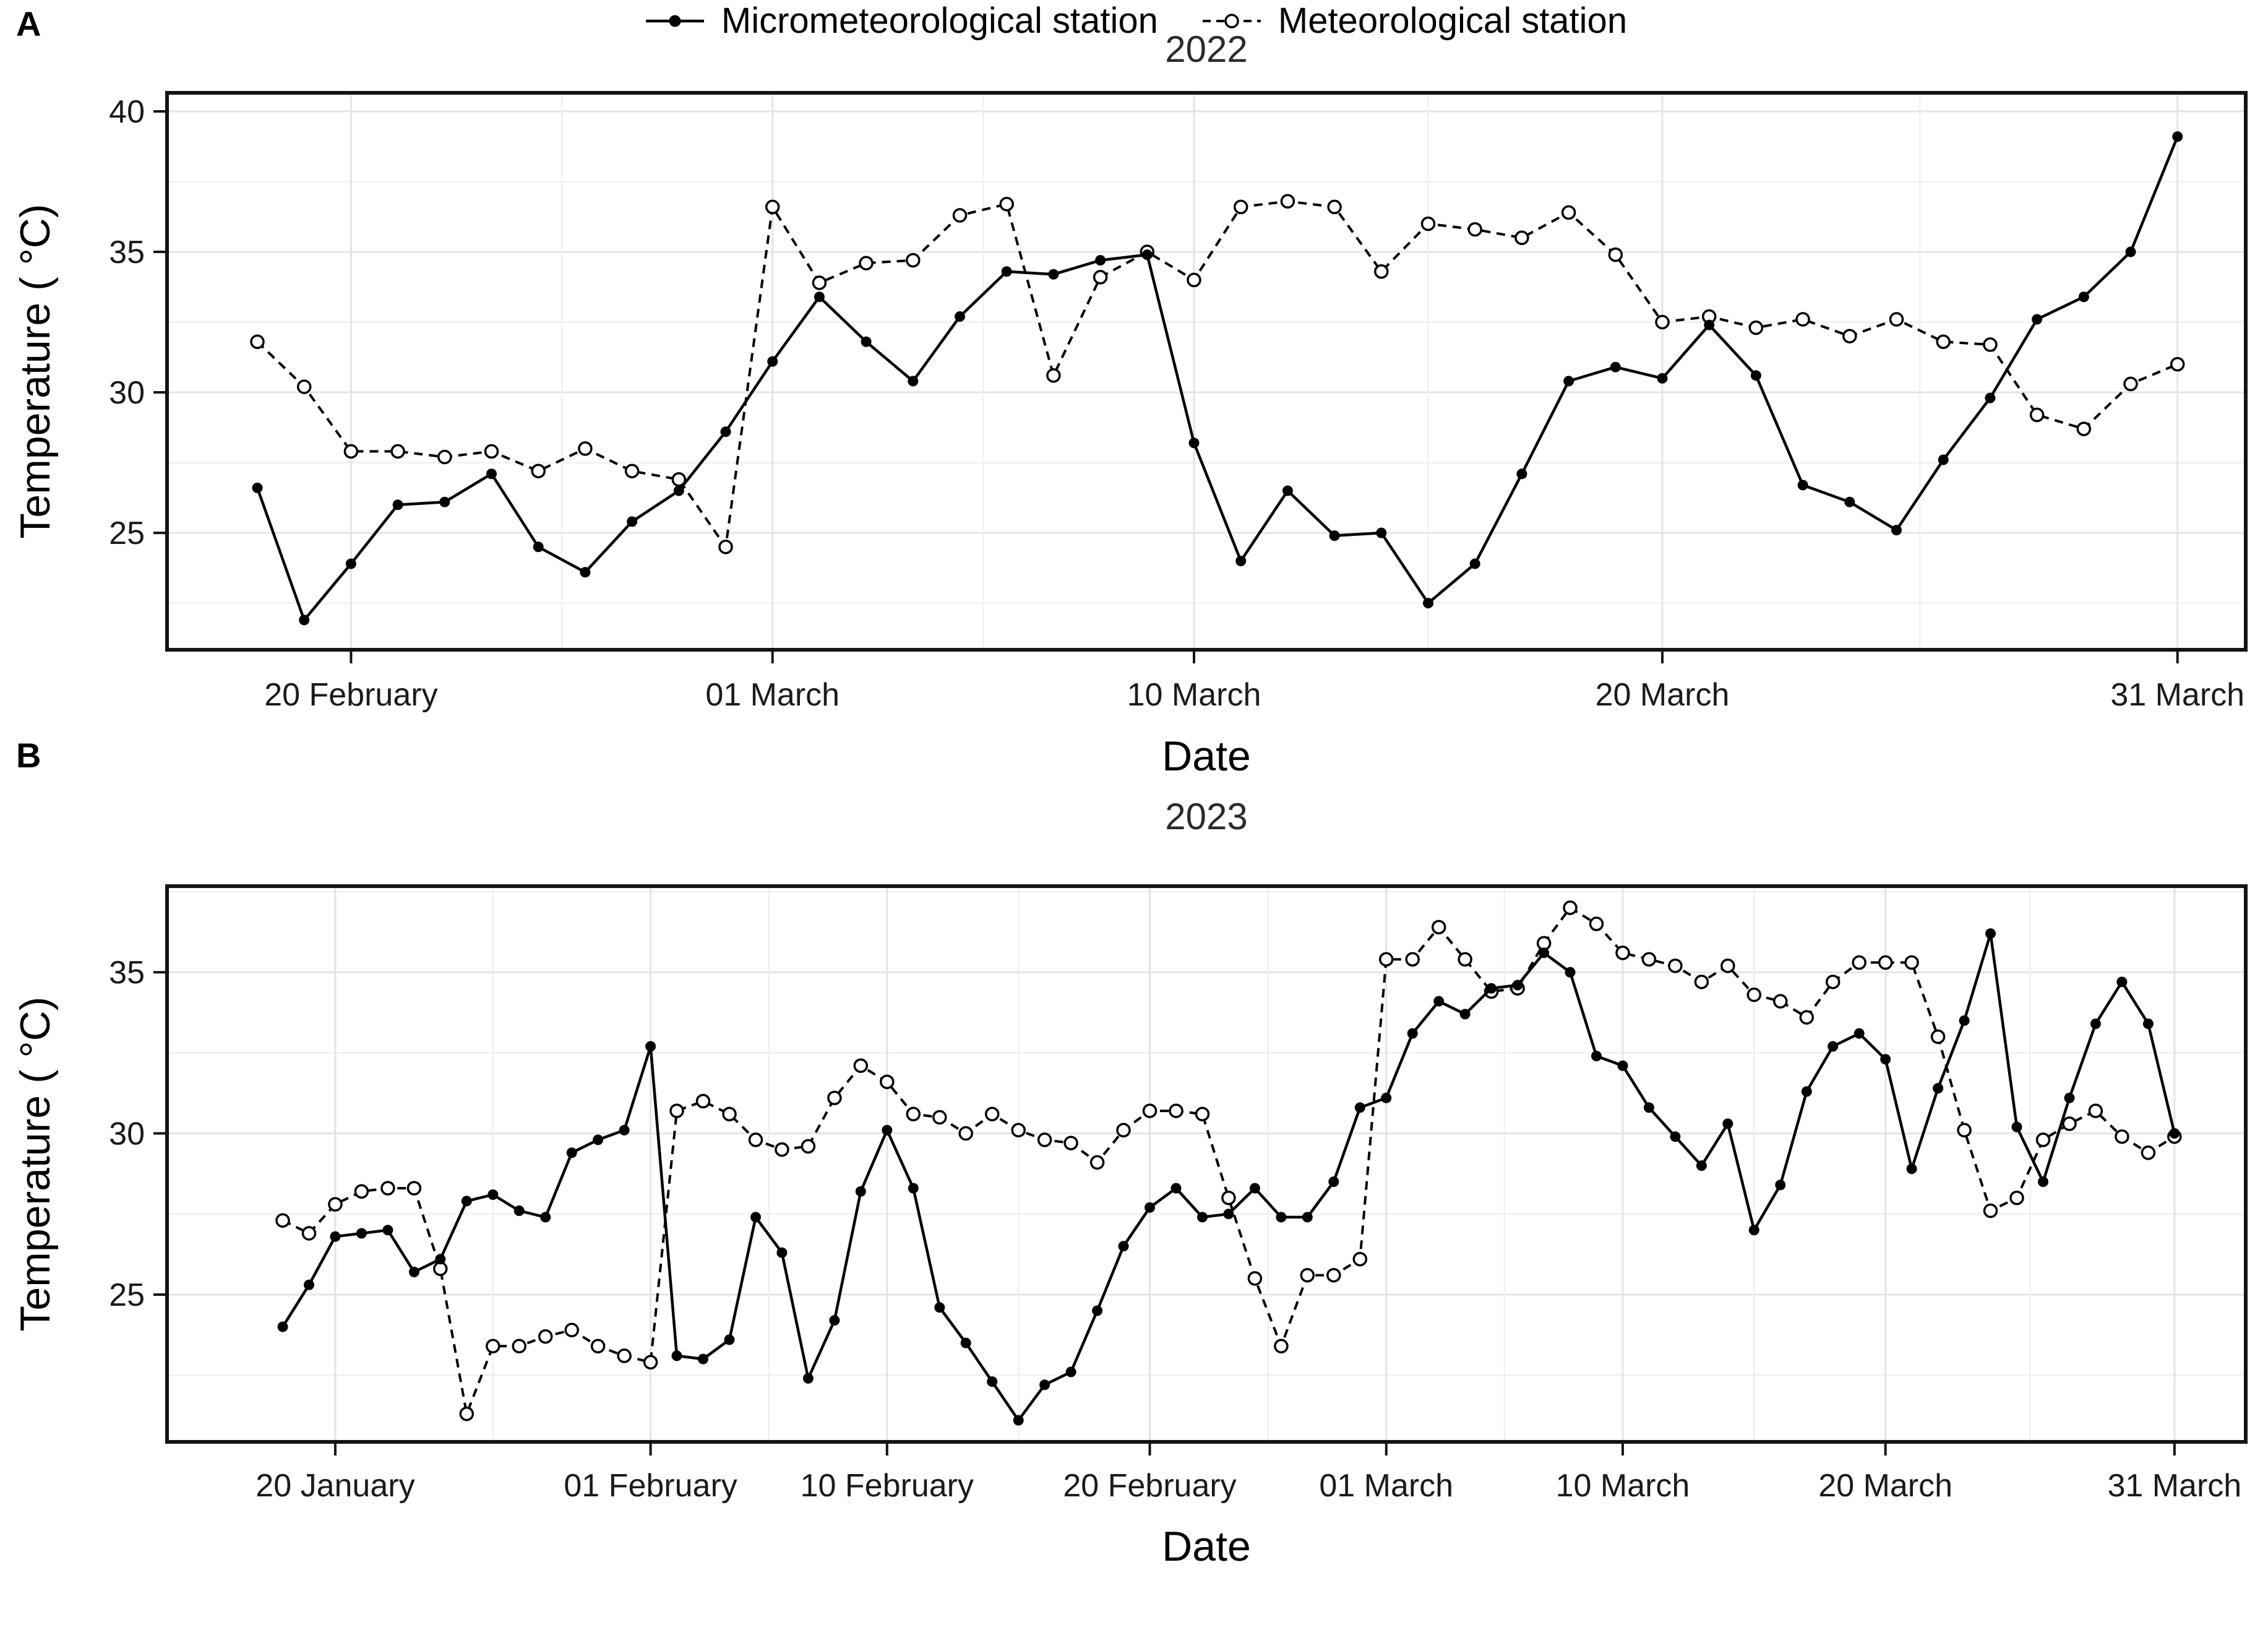 Image resolution: width=2268 pixels, height=1643 pixels. I want to click on legend-label: Meteorological station, so click(1453, 21).